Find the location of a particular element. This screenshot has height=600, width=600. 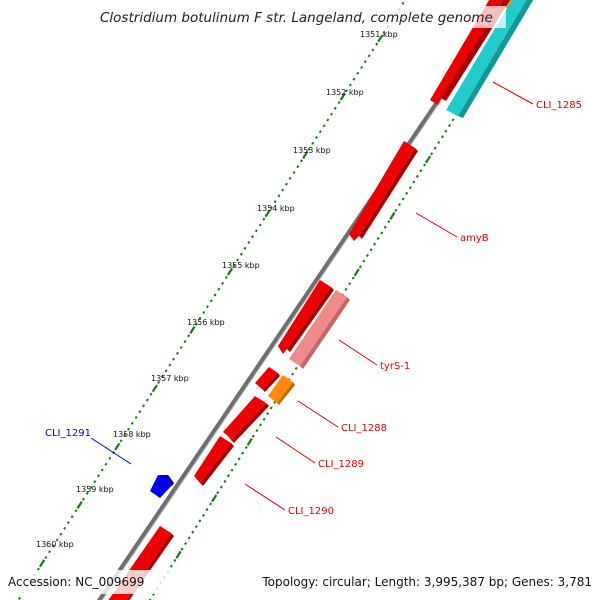

tick-label: 1352 kbp is located at coordinates (345, 92).